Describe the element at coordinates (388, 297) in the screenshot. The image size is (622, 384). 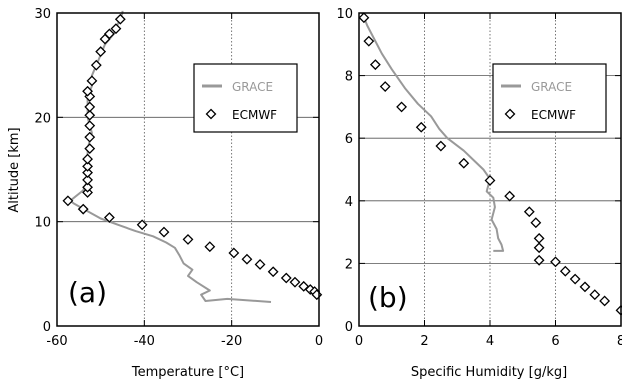
I see `panel-b-label: (b)` at that location.